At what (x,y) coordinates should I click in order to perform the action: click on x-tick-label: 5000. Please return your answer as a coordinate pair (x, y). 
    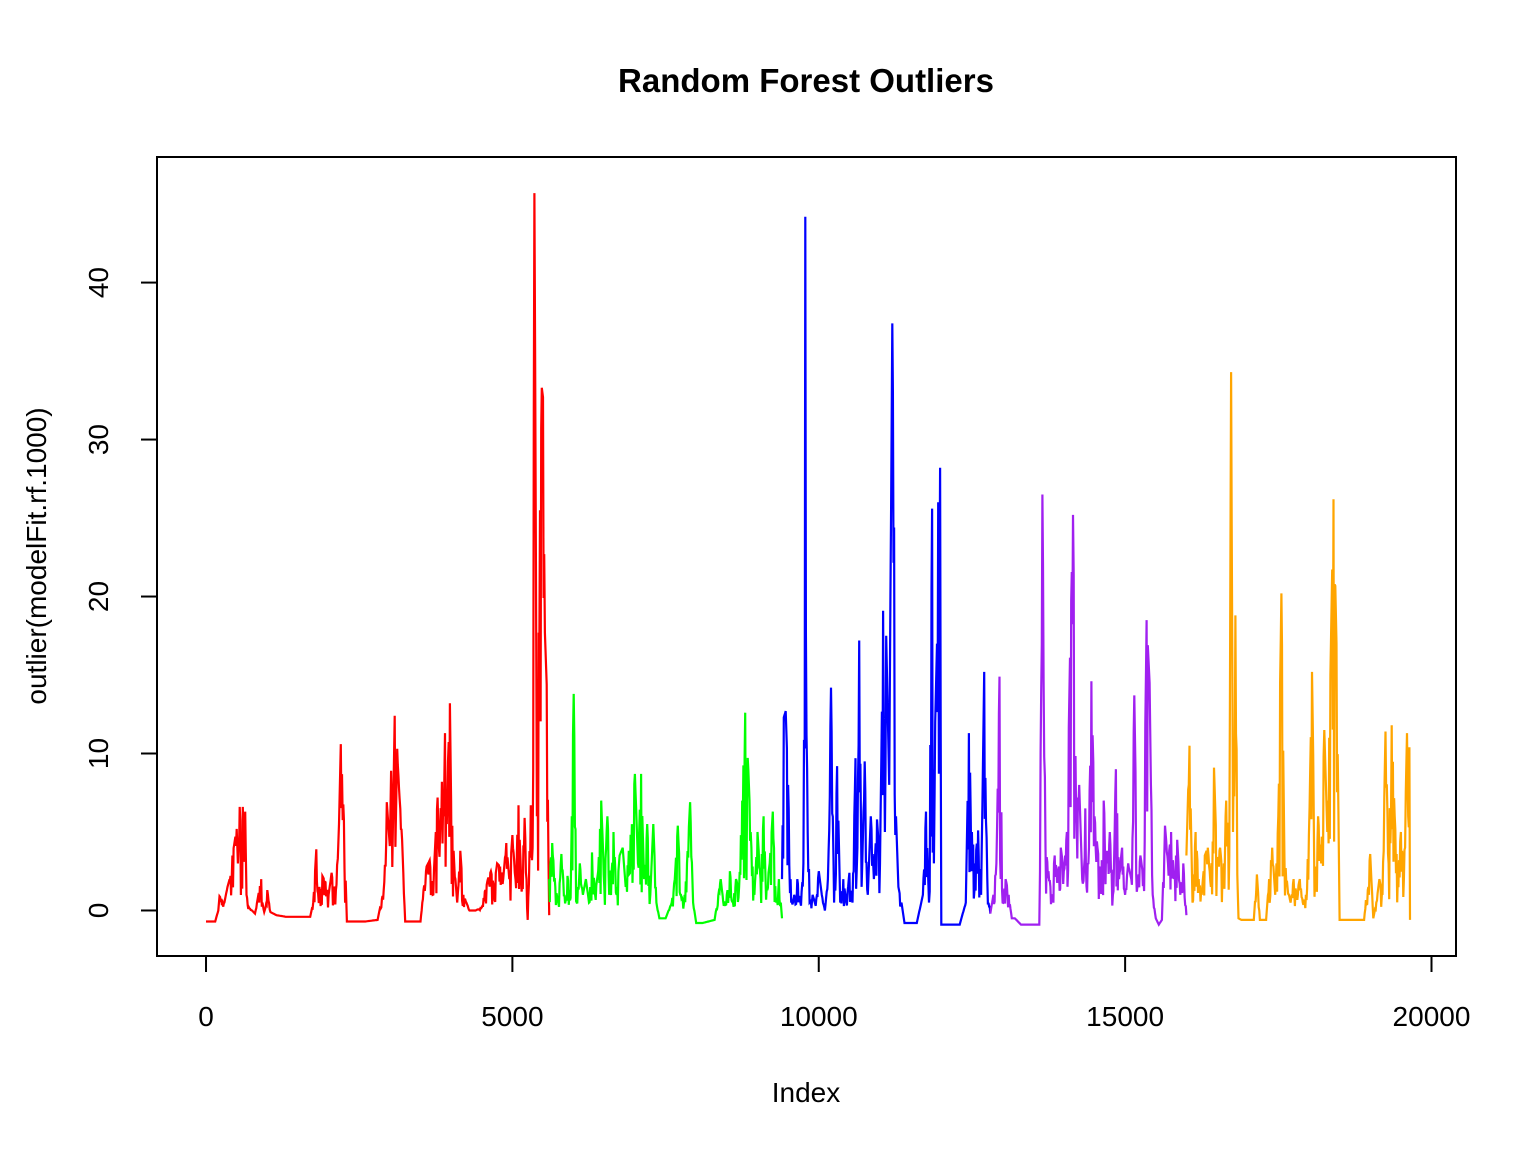
    Looking at the image, I should click on (512, 1016).